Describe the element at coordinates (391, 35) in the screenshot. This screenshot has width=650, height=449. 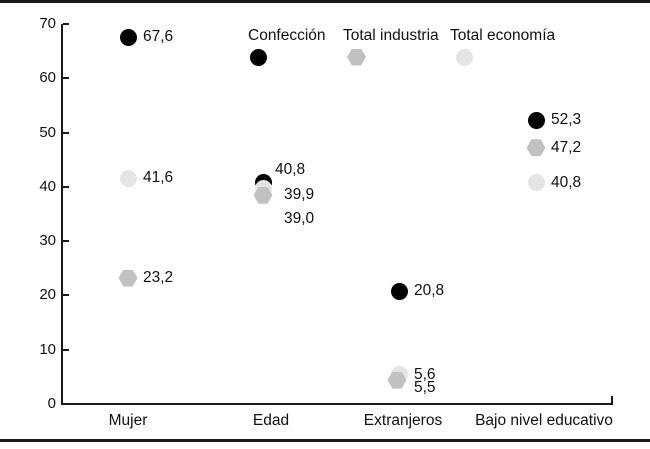
I see `legend-label-total-industria: Total industria` at that location.